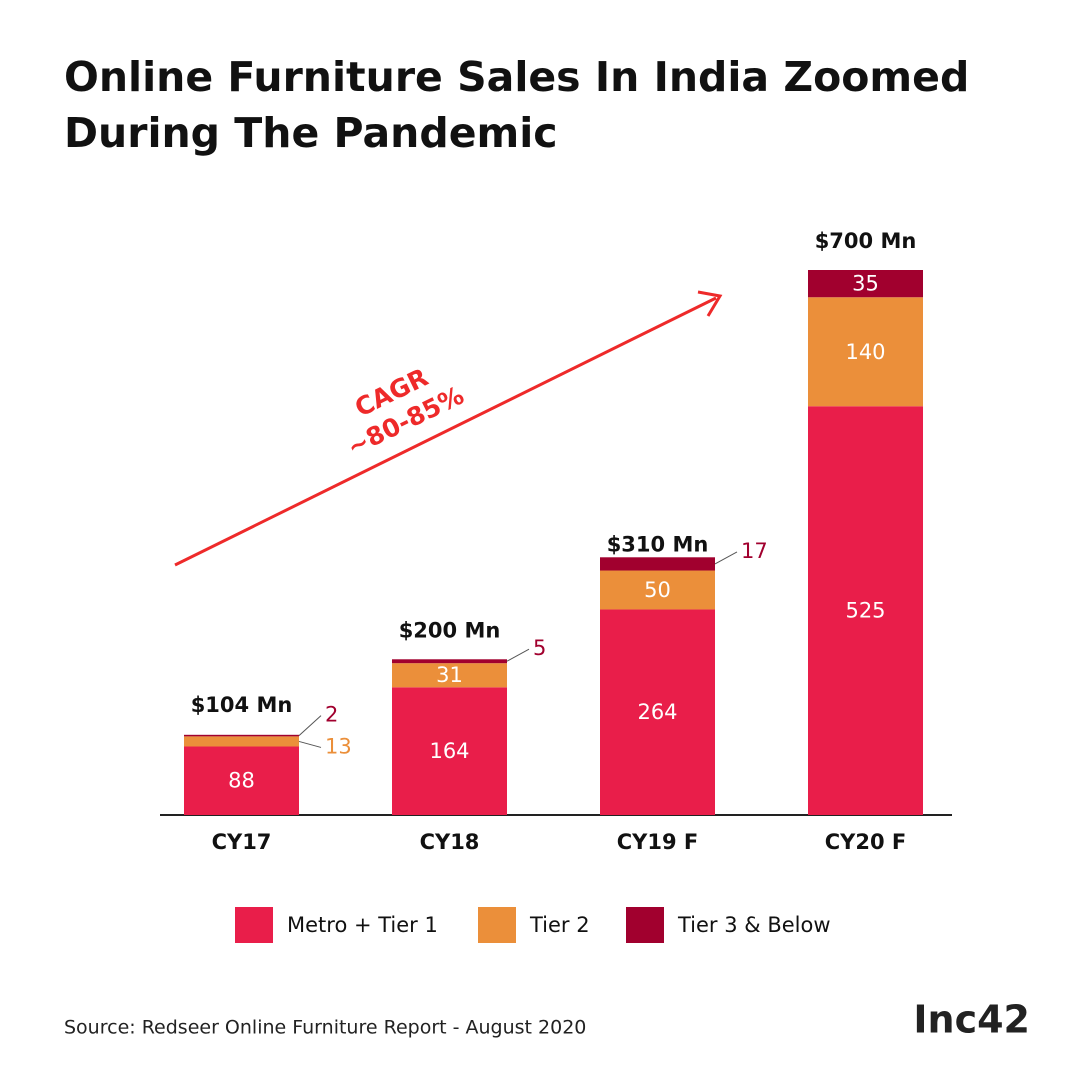  I want to click on data-label: 140, so click(865, 352).